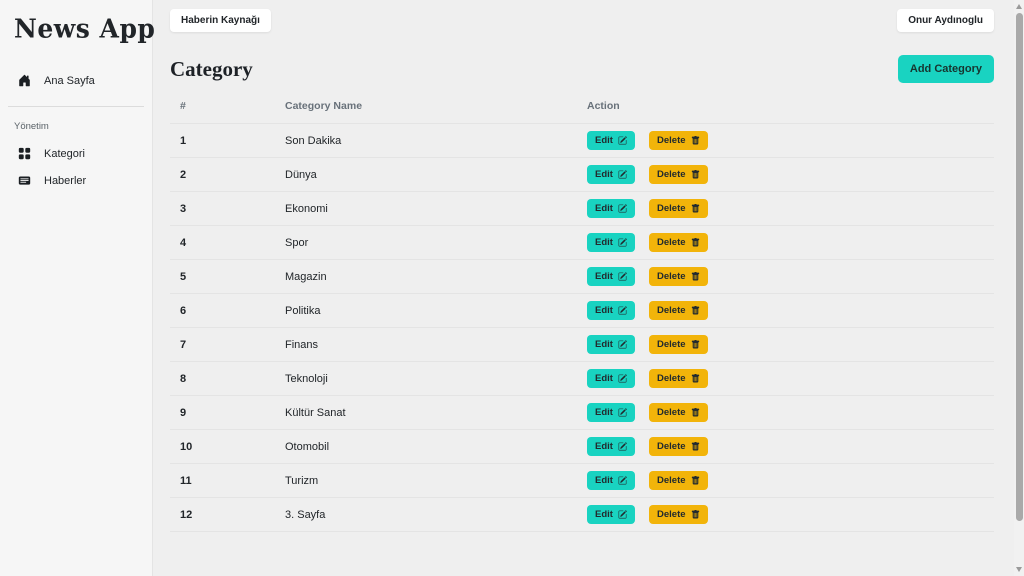 The height and width of the screenshot is (576, 1024). What do you see at coordinates (64, 153) in the screenshot?
I see `sidebar-item-label: Kategori` at bounding box center [64, 153].